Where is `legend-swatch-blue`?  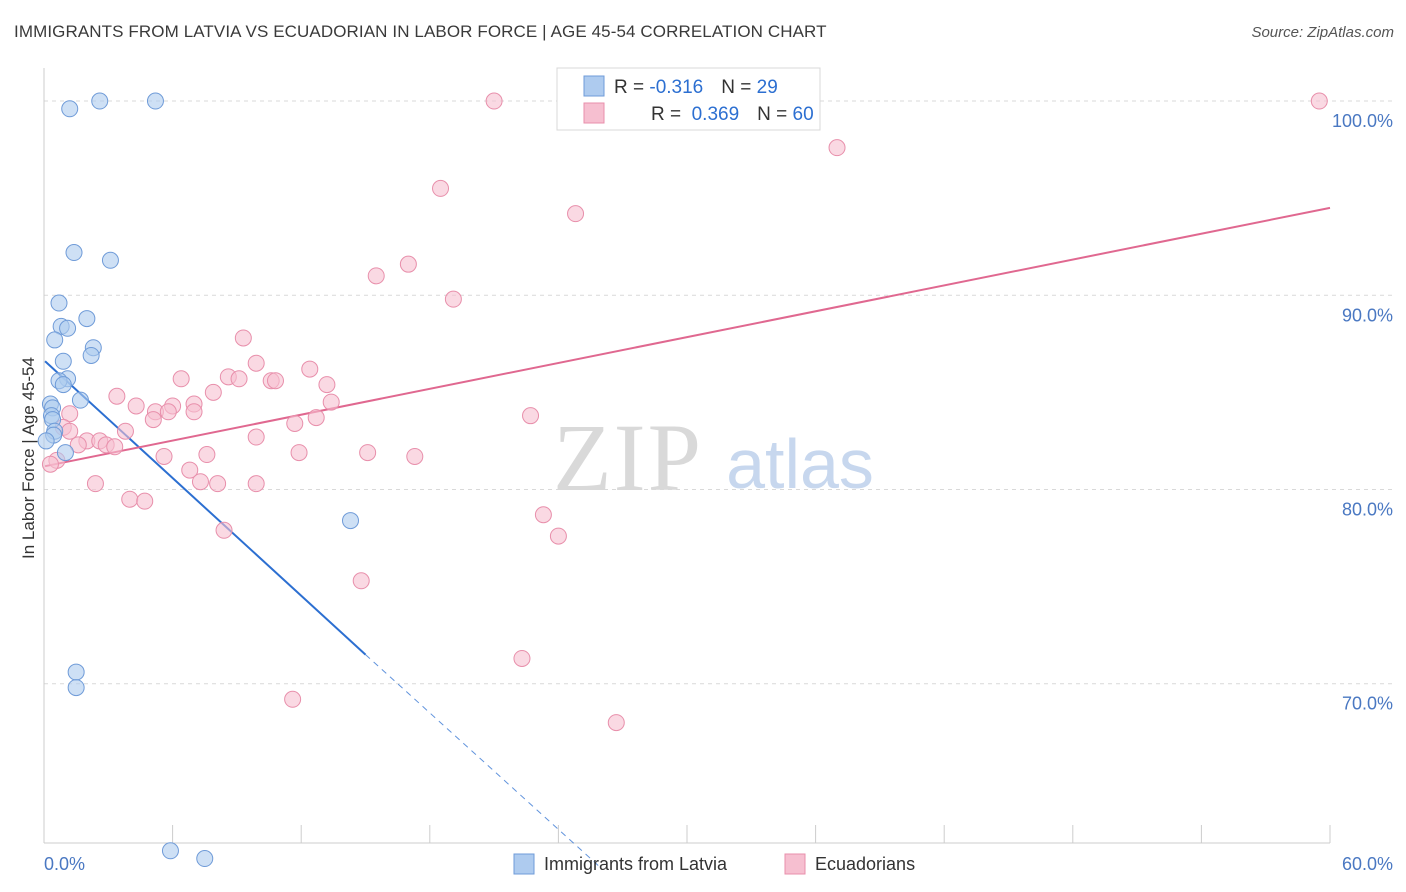
legend-swatch-blue is located at coordinates (594, 86).